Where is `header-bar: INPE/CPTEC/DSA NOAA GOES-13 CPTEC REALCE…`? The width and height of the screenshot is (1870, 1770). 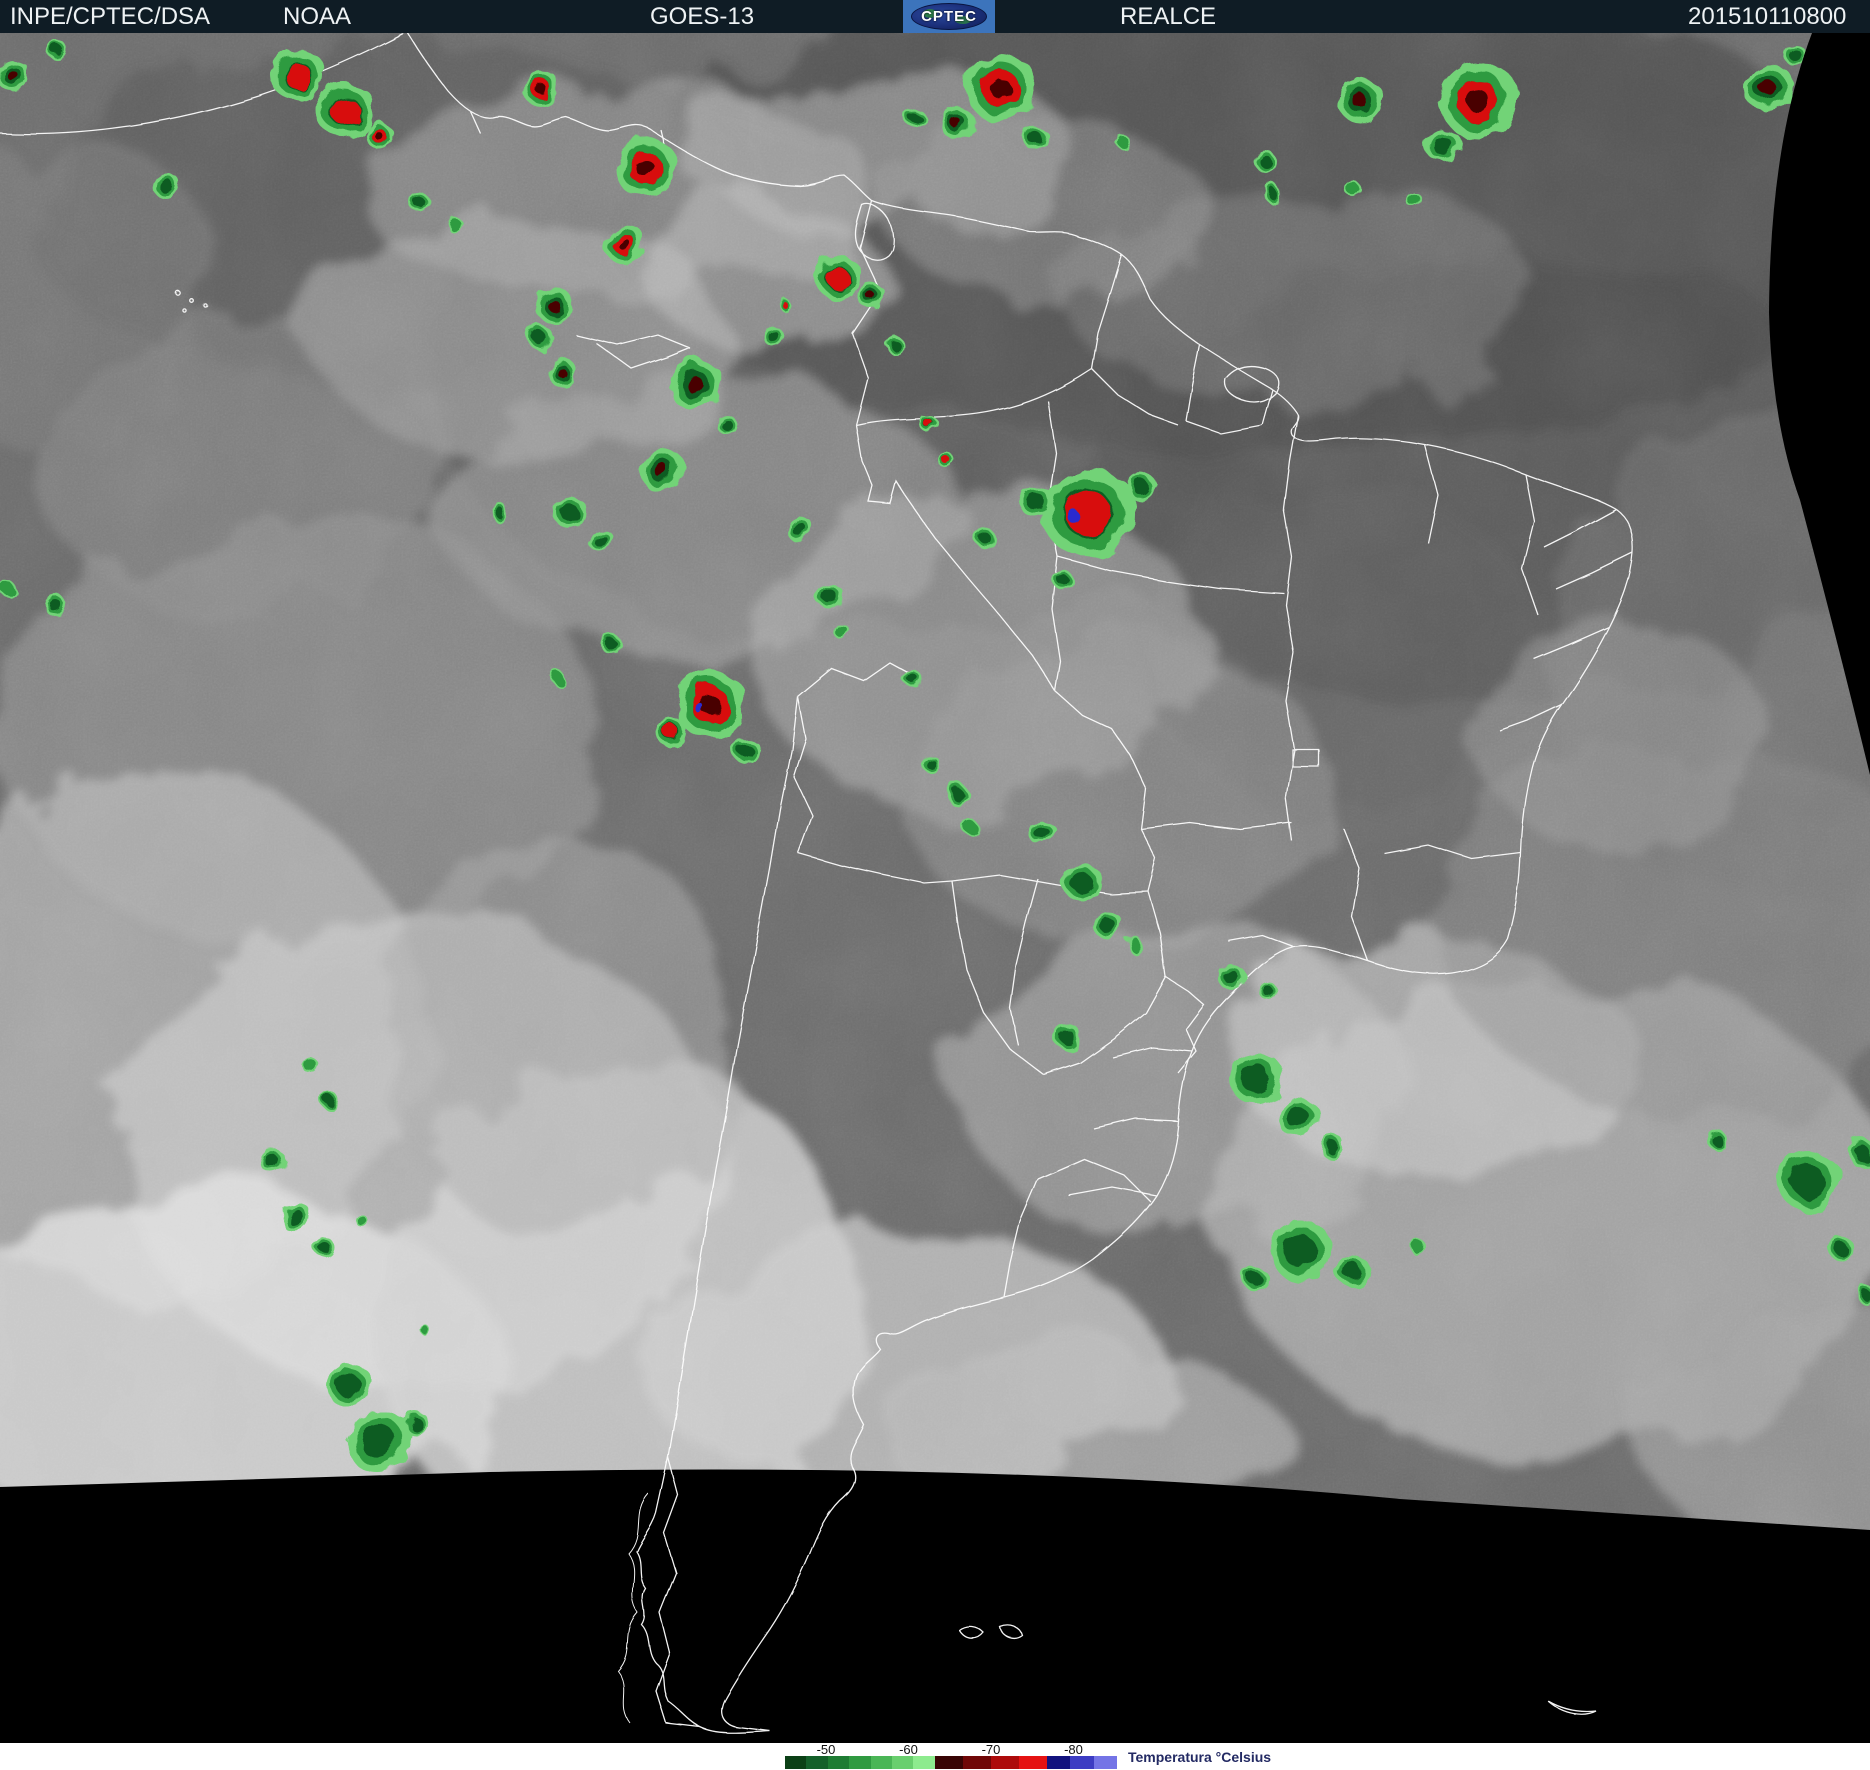 header-bar: INPE/CPTEC/DSA NOAA GOES-13 CPTEC REALCE… is located at coordinates (935, 16).